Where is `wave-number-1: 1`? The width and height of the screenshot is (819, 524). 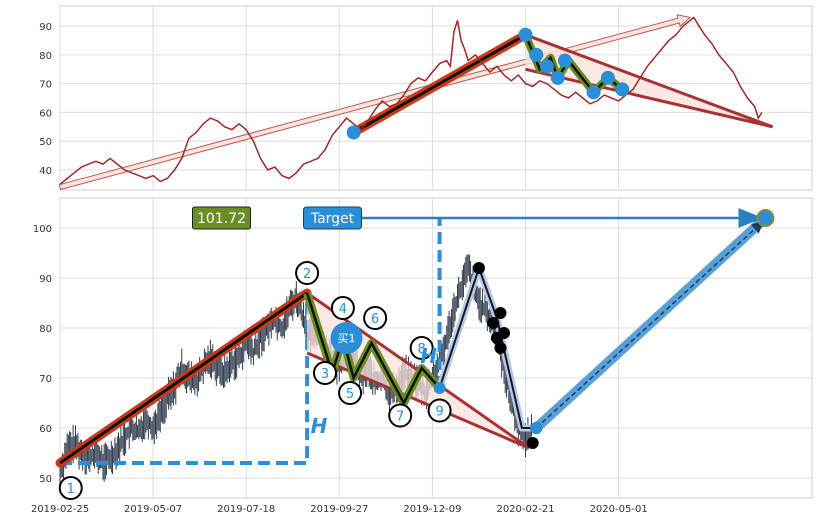 wave-number-1: 1 is located at coordinates (71, 489).